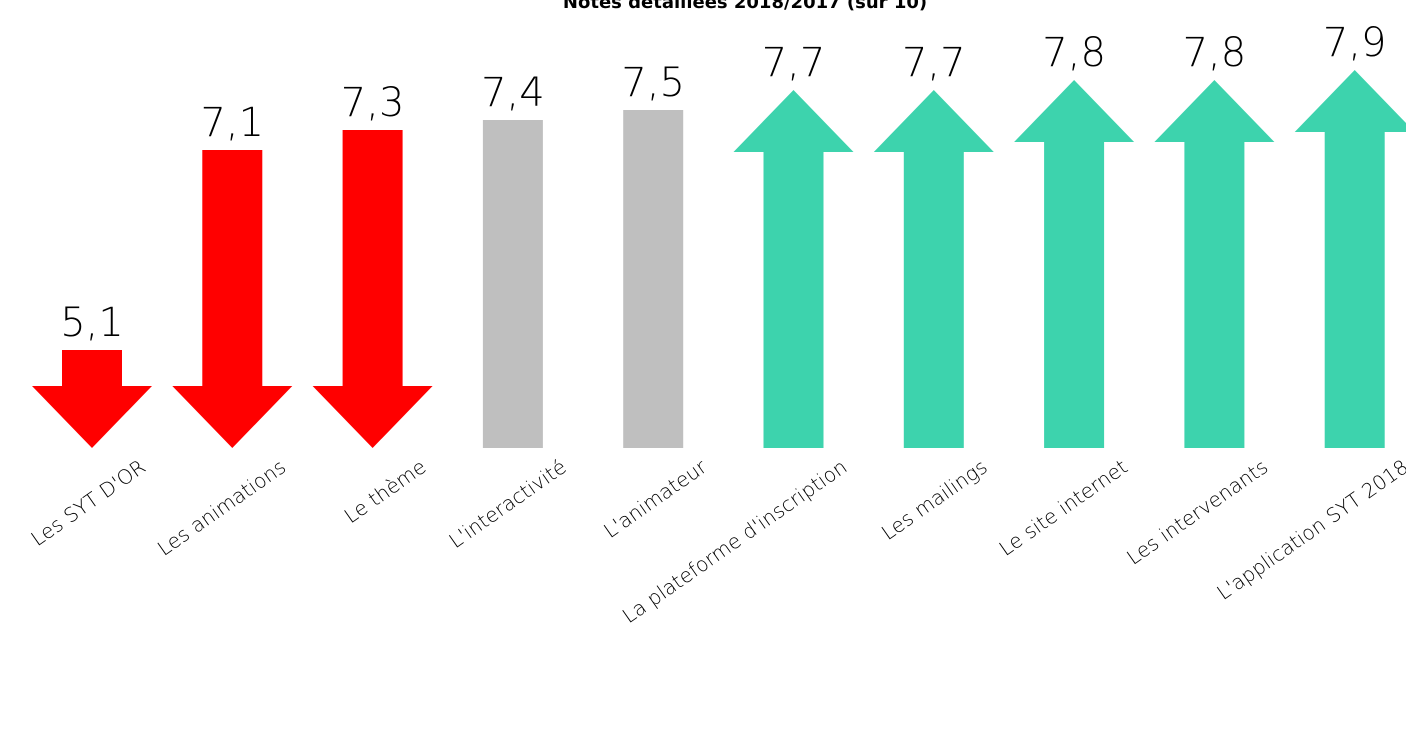  Describe the element at coordinates (1197, 511) in the screenshot. I see `category-label: Les intervenants` at that location.